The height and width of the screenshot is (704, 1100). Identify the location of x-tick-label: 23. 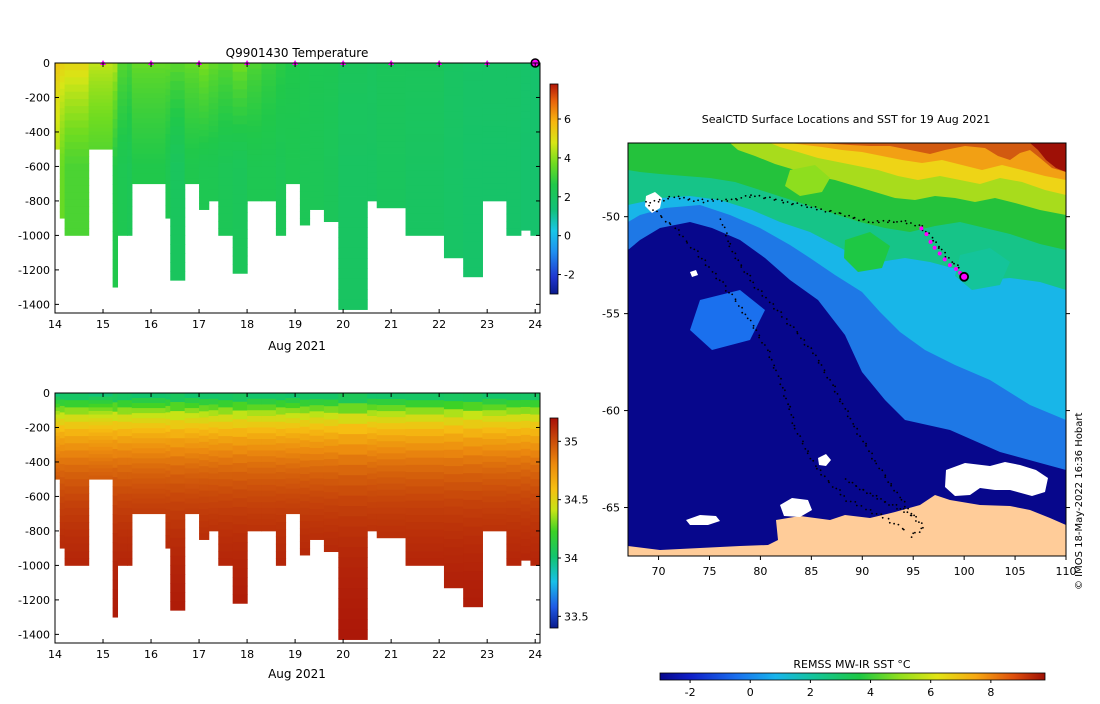
(487, 324).